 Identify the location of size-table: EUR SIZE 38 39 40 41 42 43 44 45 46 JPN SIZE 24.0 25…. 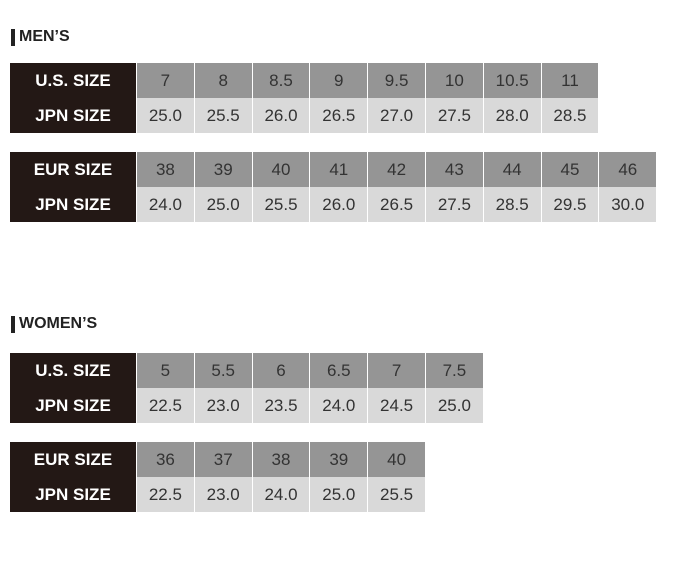
(333, 187).